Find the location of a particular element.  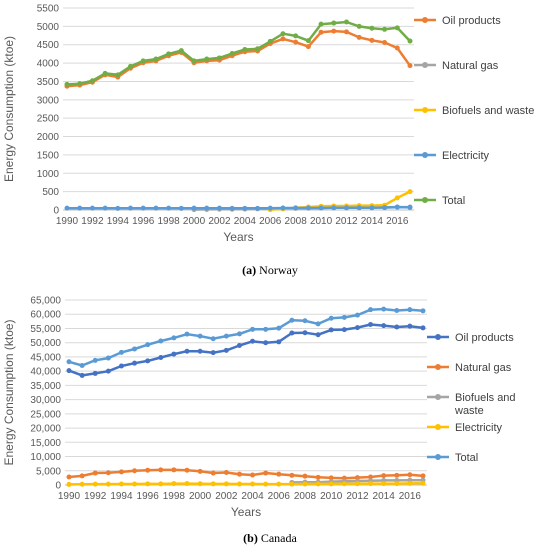

canada-series-line-electricity is located at coordinates (246, 484).